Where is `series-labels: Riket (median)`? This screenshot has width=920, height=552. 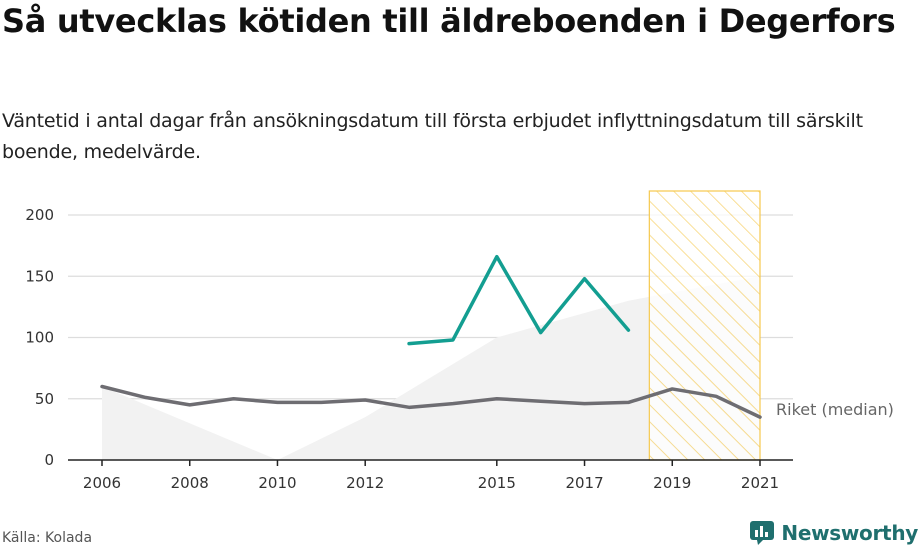 series-labels: Riket (median) is located at coordinates (835, 409).